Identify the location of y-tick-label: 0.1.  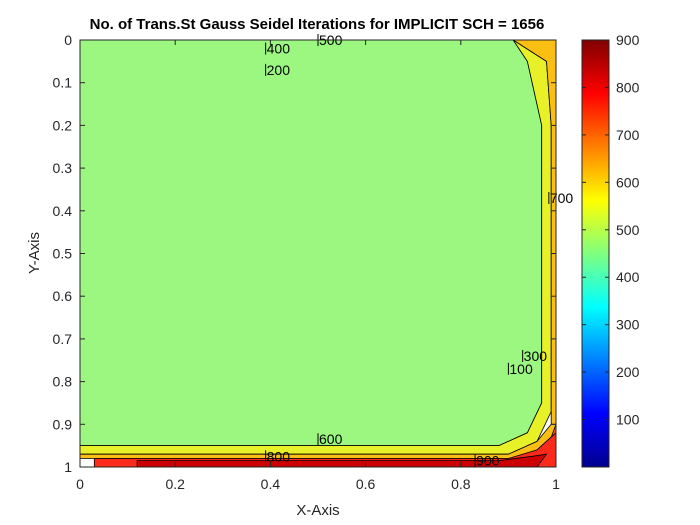
(63, 83).